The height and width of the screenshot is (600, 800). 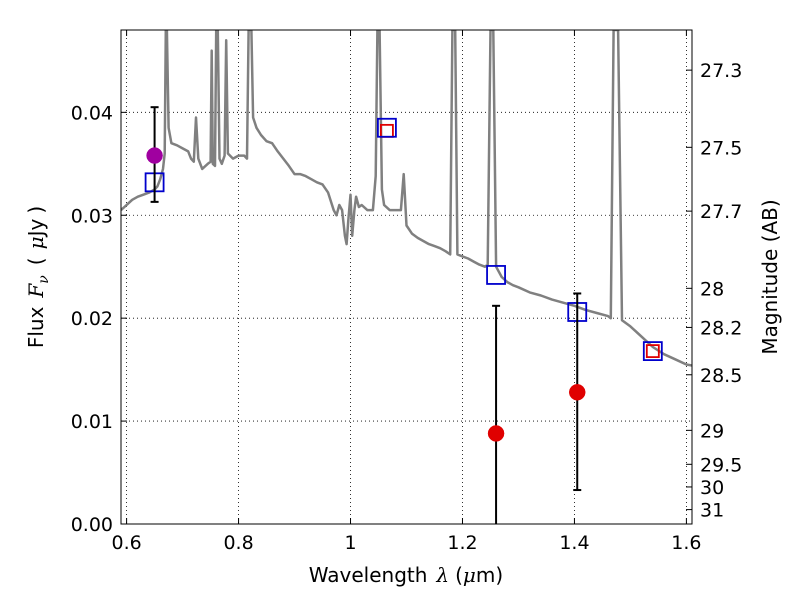 I want to click on x-axis-title-lambda: λ, so click(x=442, y=575).